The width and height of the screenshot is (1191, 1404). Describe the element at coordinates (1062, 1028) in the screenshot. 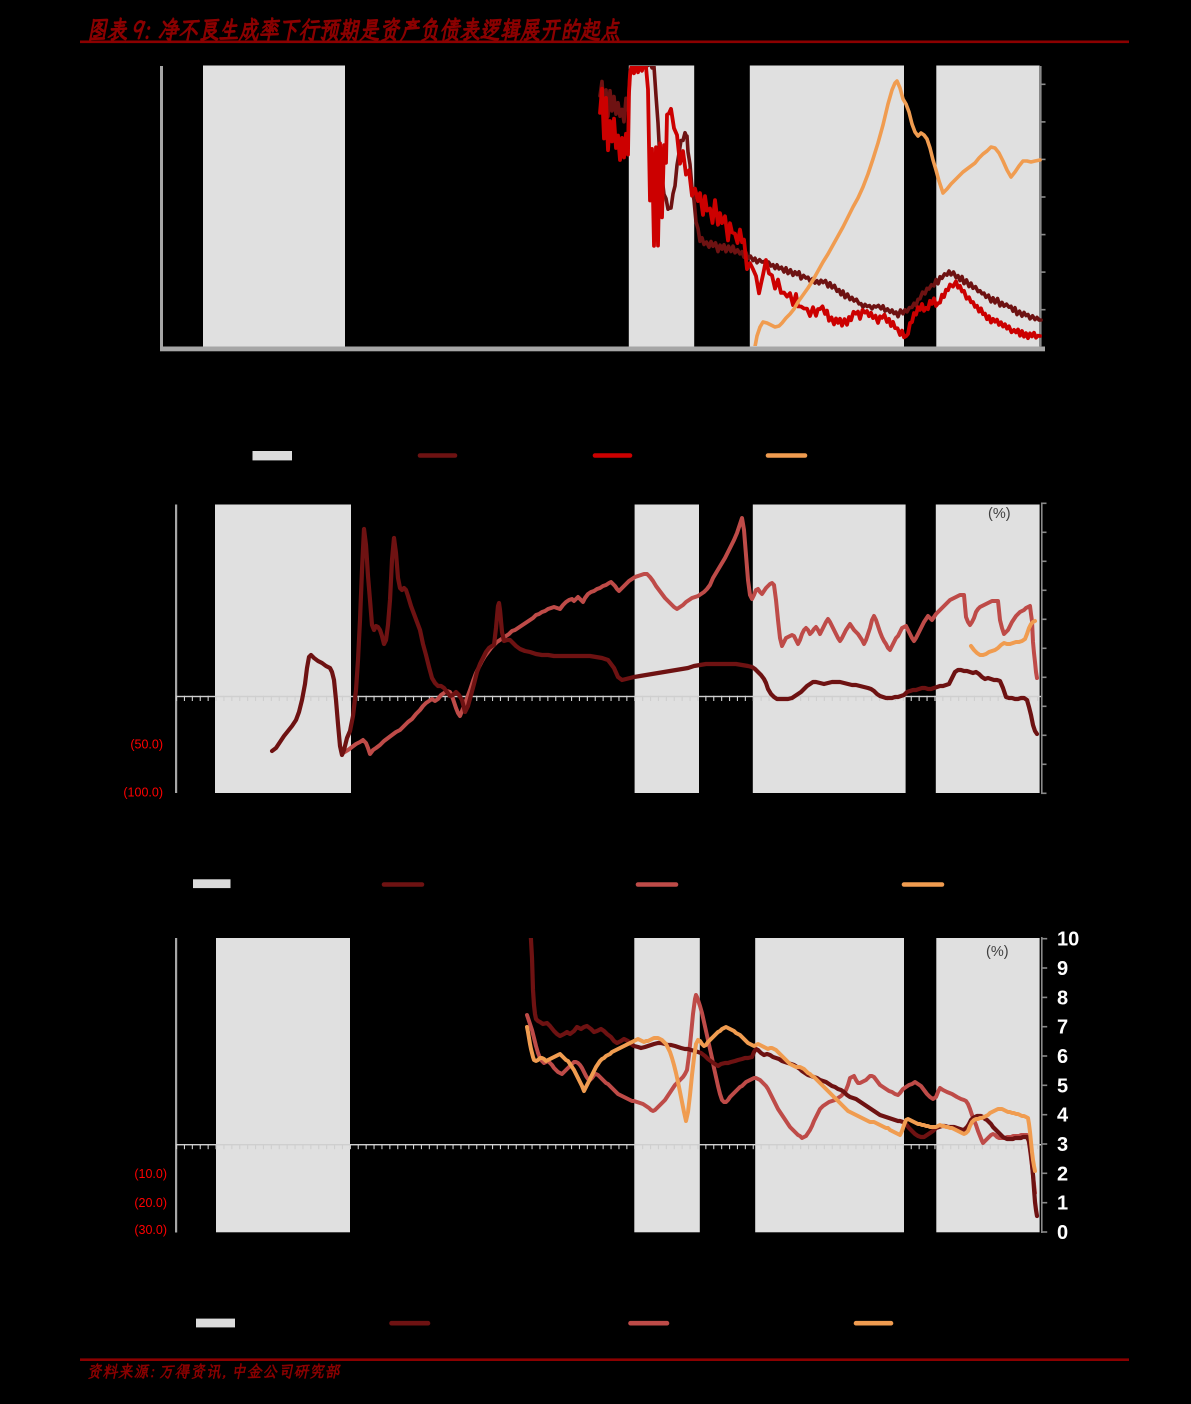

I see `svg-text: 7` at that location.